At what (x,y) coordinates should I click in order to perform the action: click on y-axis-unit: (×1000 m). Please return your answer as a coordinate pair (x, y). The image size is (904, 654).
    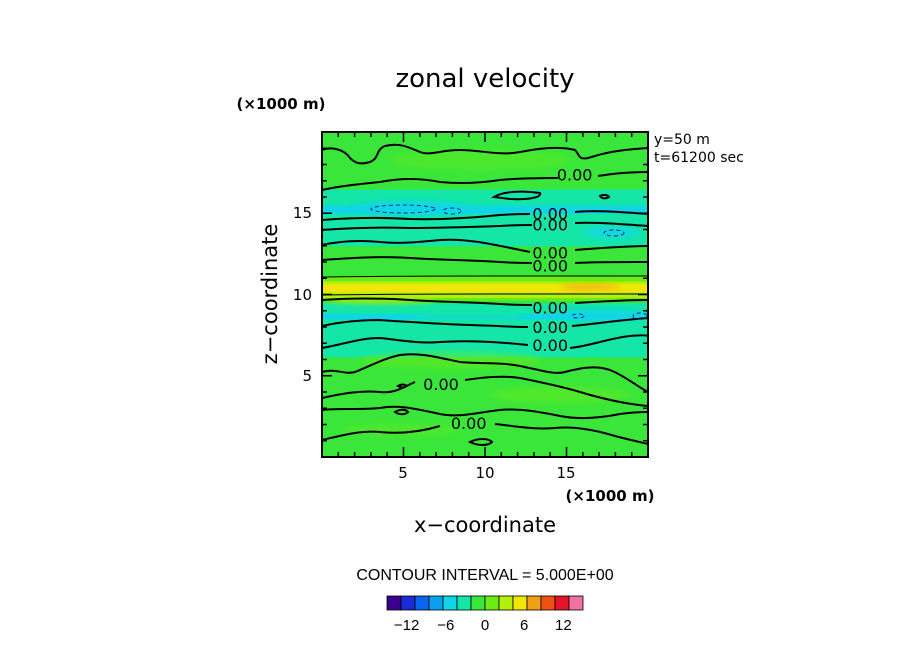
    Looking at the image, I should click on (281, 104).